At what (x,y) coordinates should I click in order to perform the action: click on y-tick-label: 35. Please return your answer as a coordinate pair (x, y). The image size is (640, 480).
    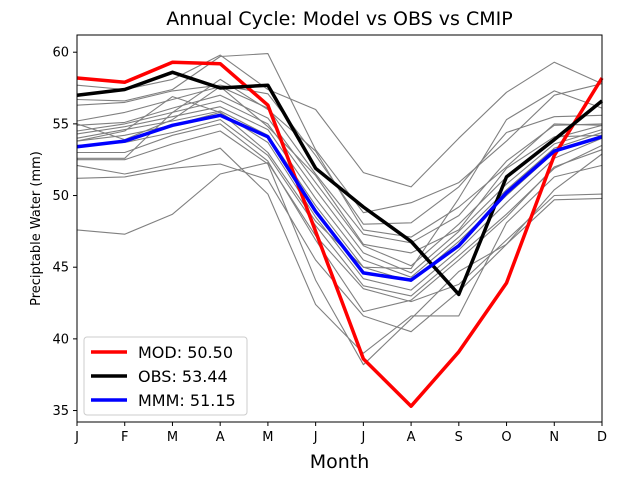
    Looking at the image, I should click on (60, 411).